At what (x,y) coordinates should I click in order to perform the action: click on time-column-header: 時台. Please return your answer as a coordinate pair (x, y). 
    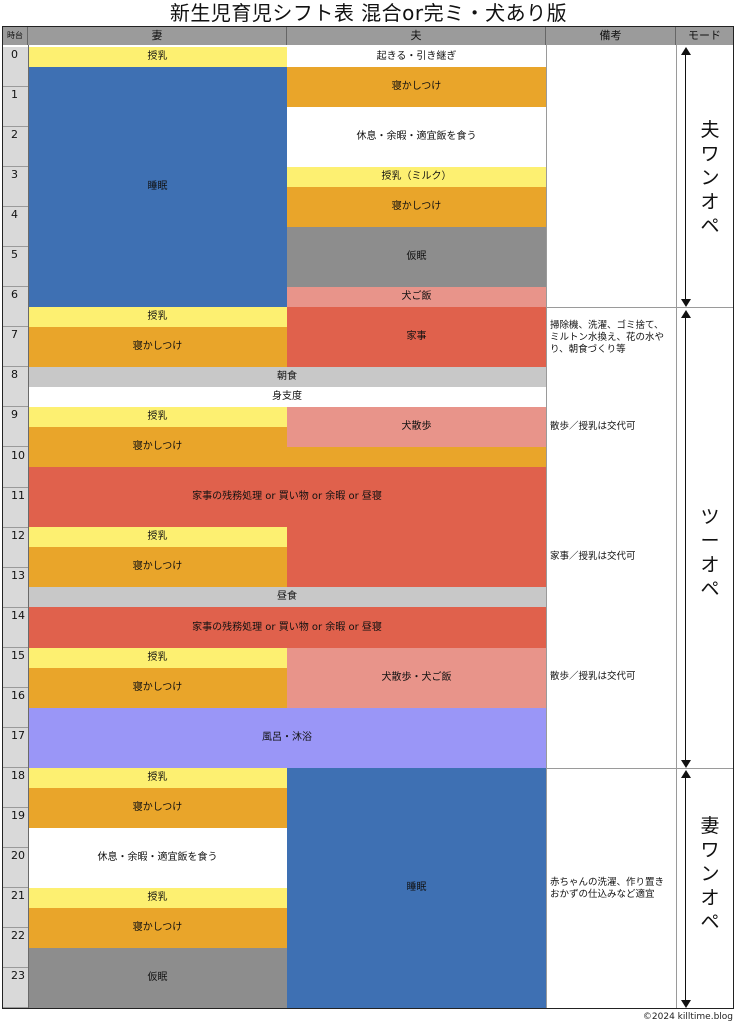
    Looking at the image, I should click on (15, 36).